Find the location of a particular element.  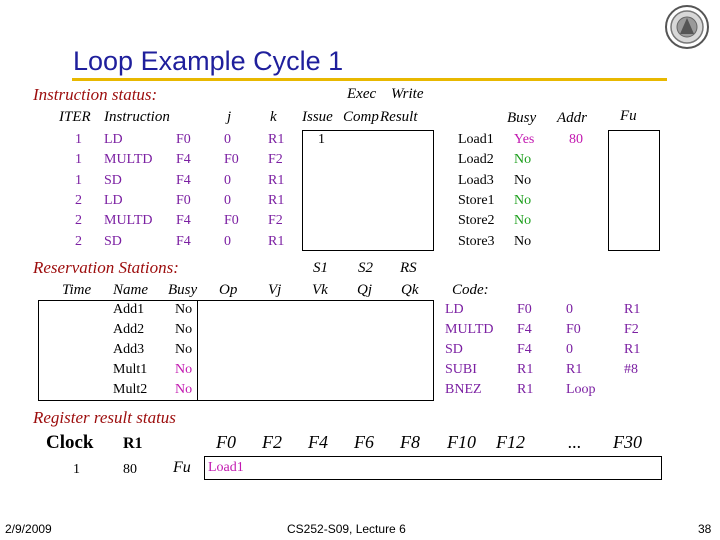

instruction-issue: 1 is located at coordinates (321, 139).